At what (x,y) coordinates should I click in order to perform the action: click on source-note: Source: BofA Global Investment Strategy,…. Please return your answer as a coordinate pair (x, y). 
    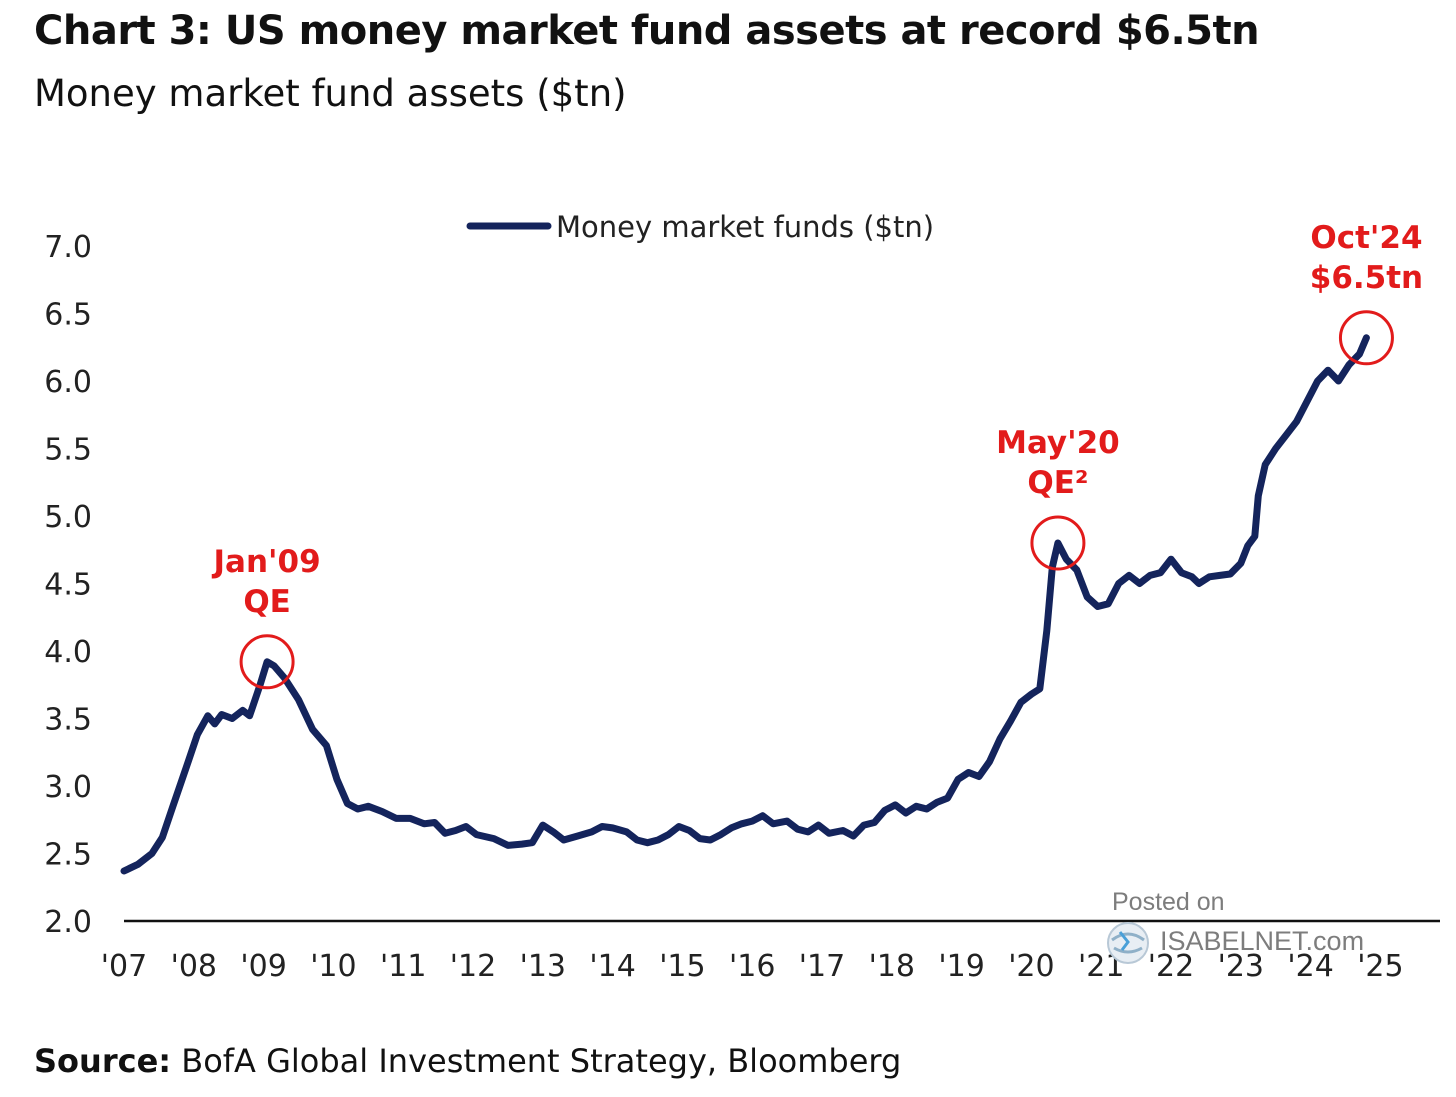
    Looking at the image, I should click on (467, 1061).